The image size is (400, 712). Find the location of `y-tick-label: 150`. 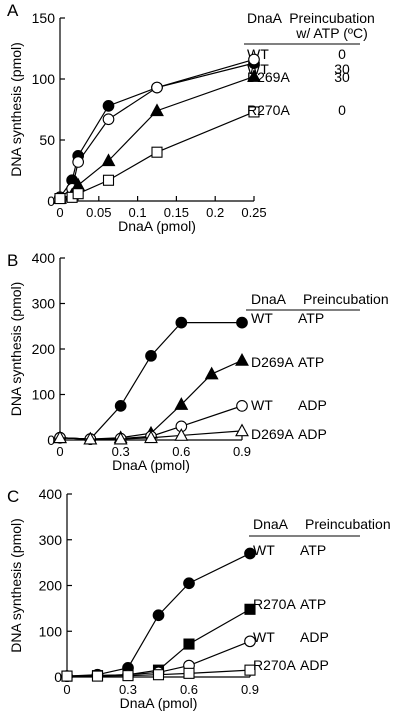

y-tick-label: 150 is located at coordinates (44, 18).